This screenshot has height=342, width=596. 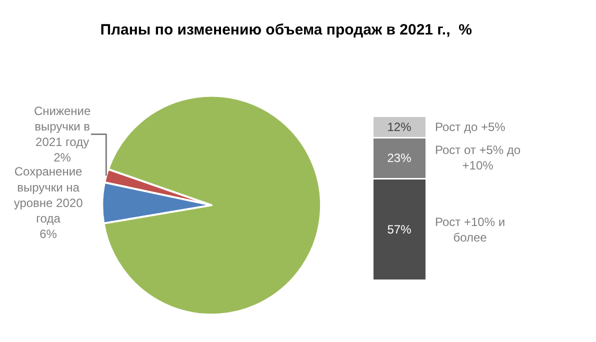 I want to click on data-label: 2%, so click(x=63, y=157).